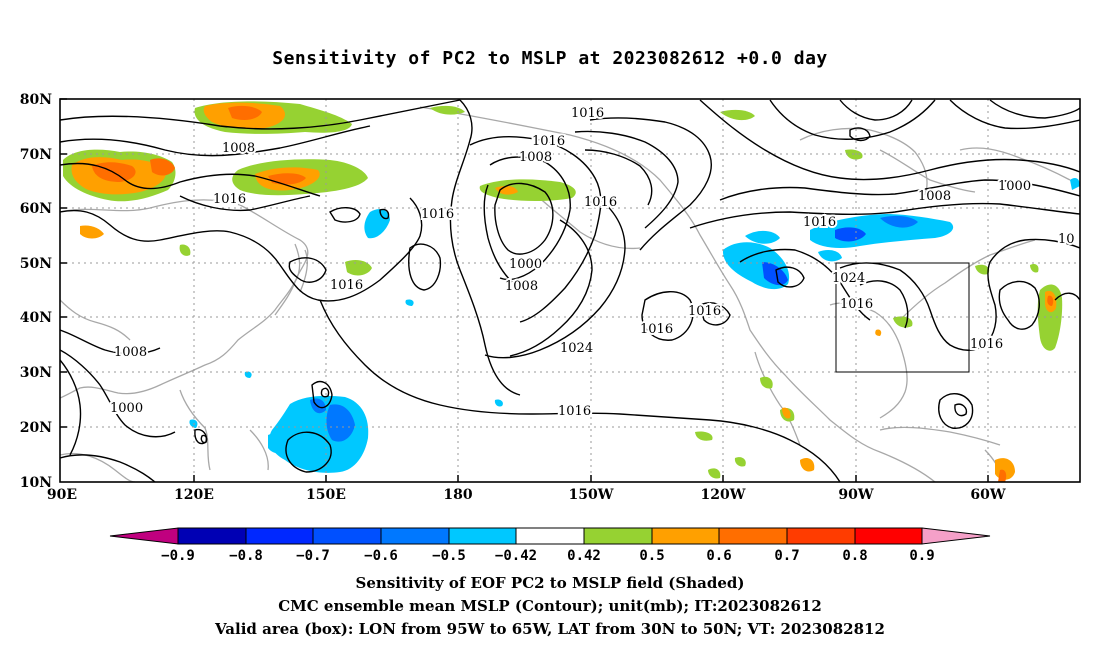 This screenshot has height=650, width=1100. Describe the element at coordinates (591, 495) in the screenshot. I see `lon-label: 150W` at that location.